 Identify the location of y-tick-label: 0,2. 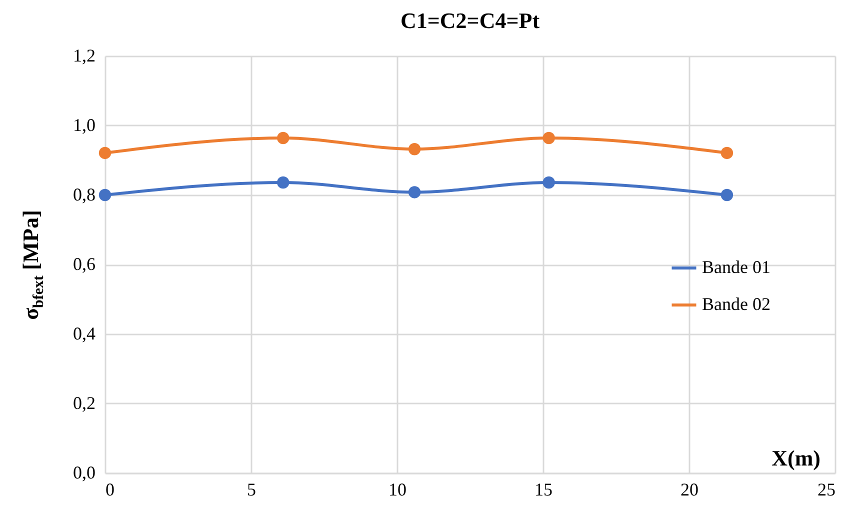
(84, 403).